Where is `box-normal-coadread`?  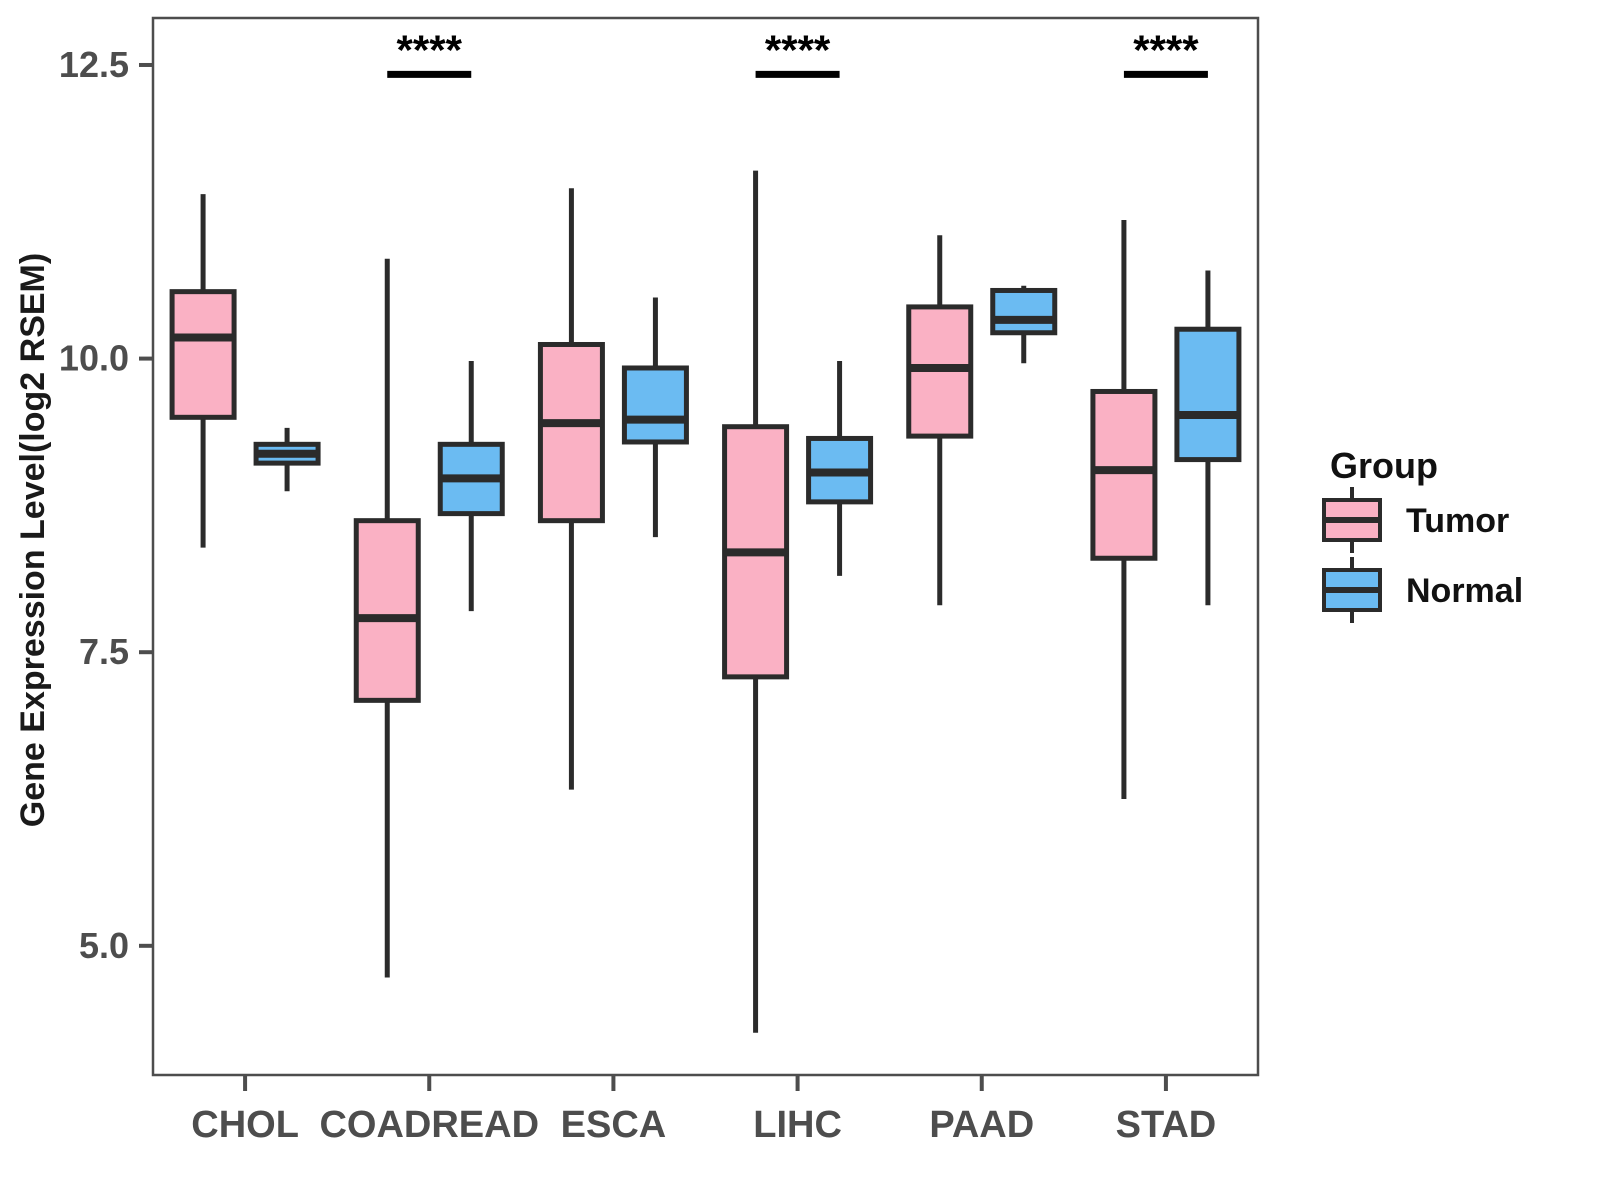 box-normal-coadread is located at coordinates (471, 486).